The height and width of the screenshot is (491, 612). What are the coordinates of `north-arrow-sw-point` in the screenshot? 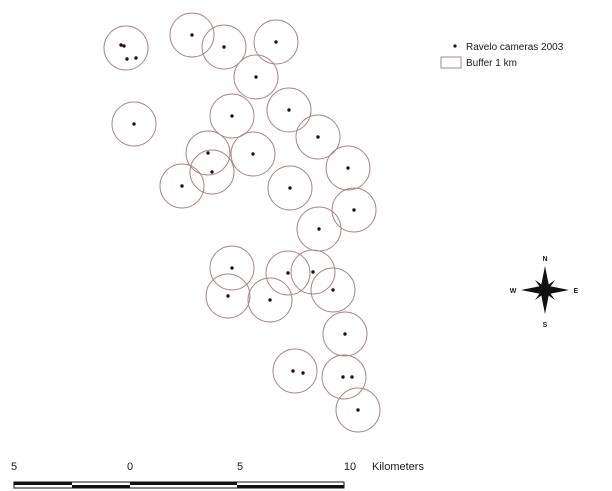 It's located at (540, 295).